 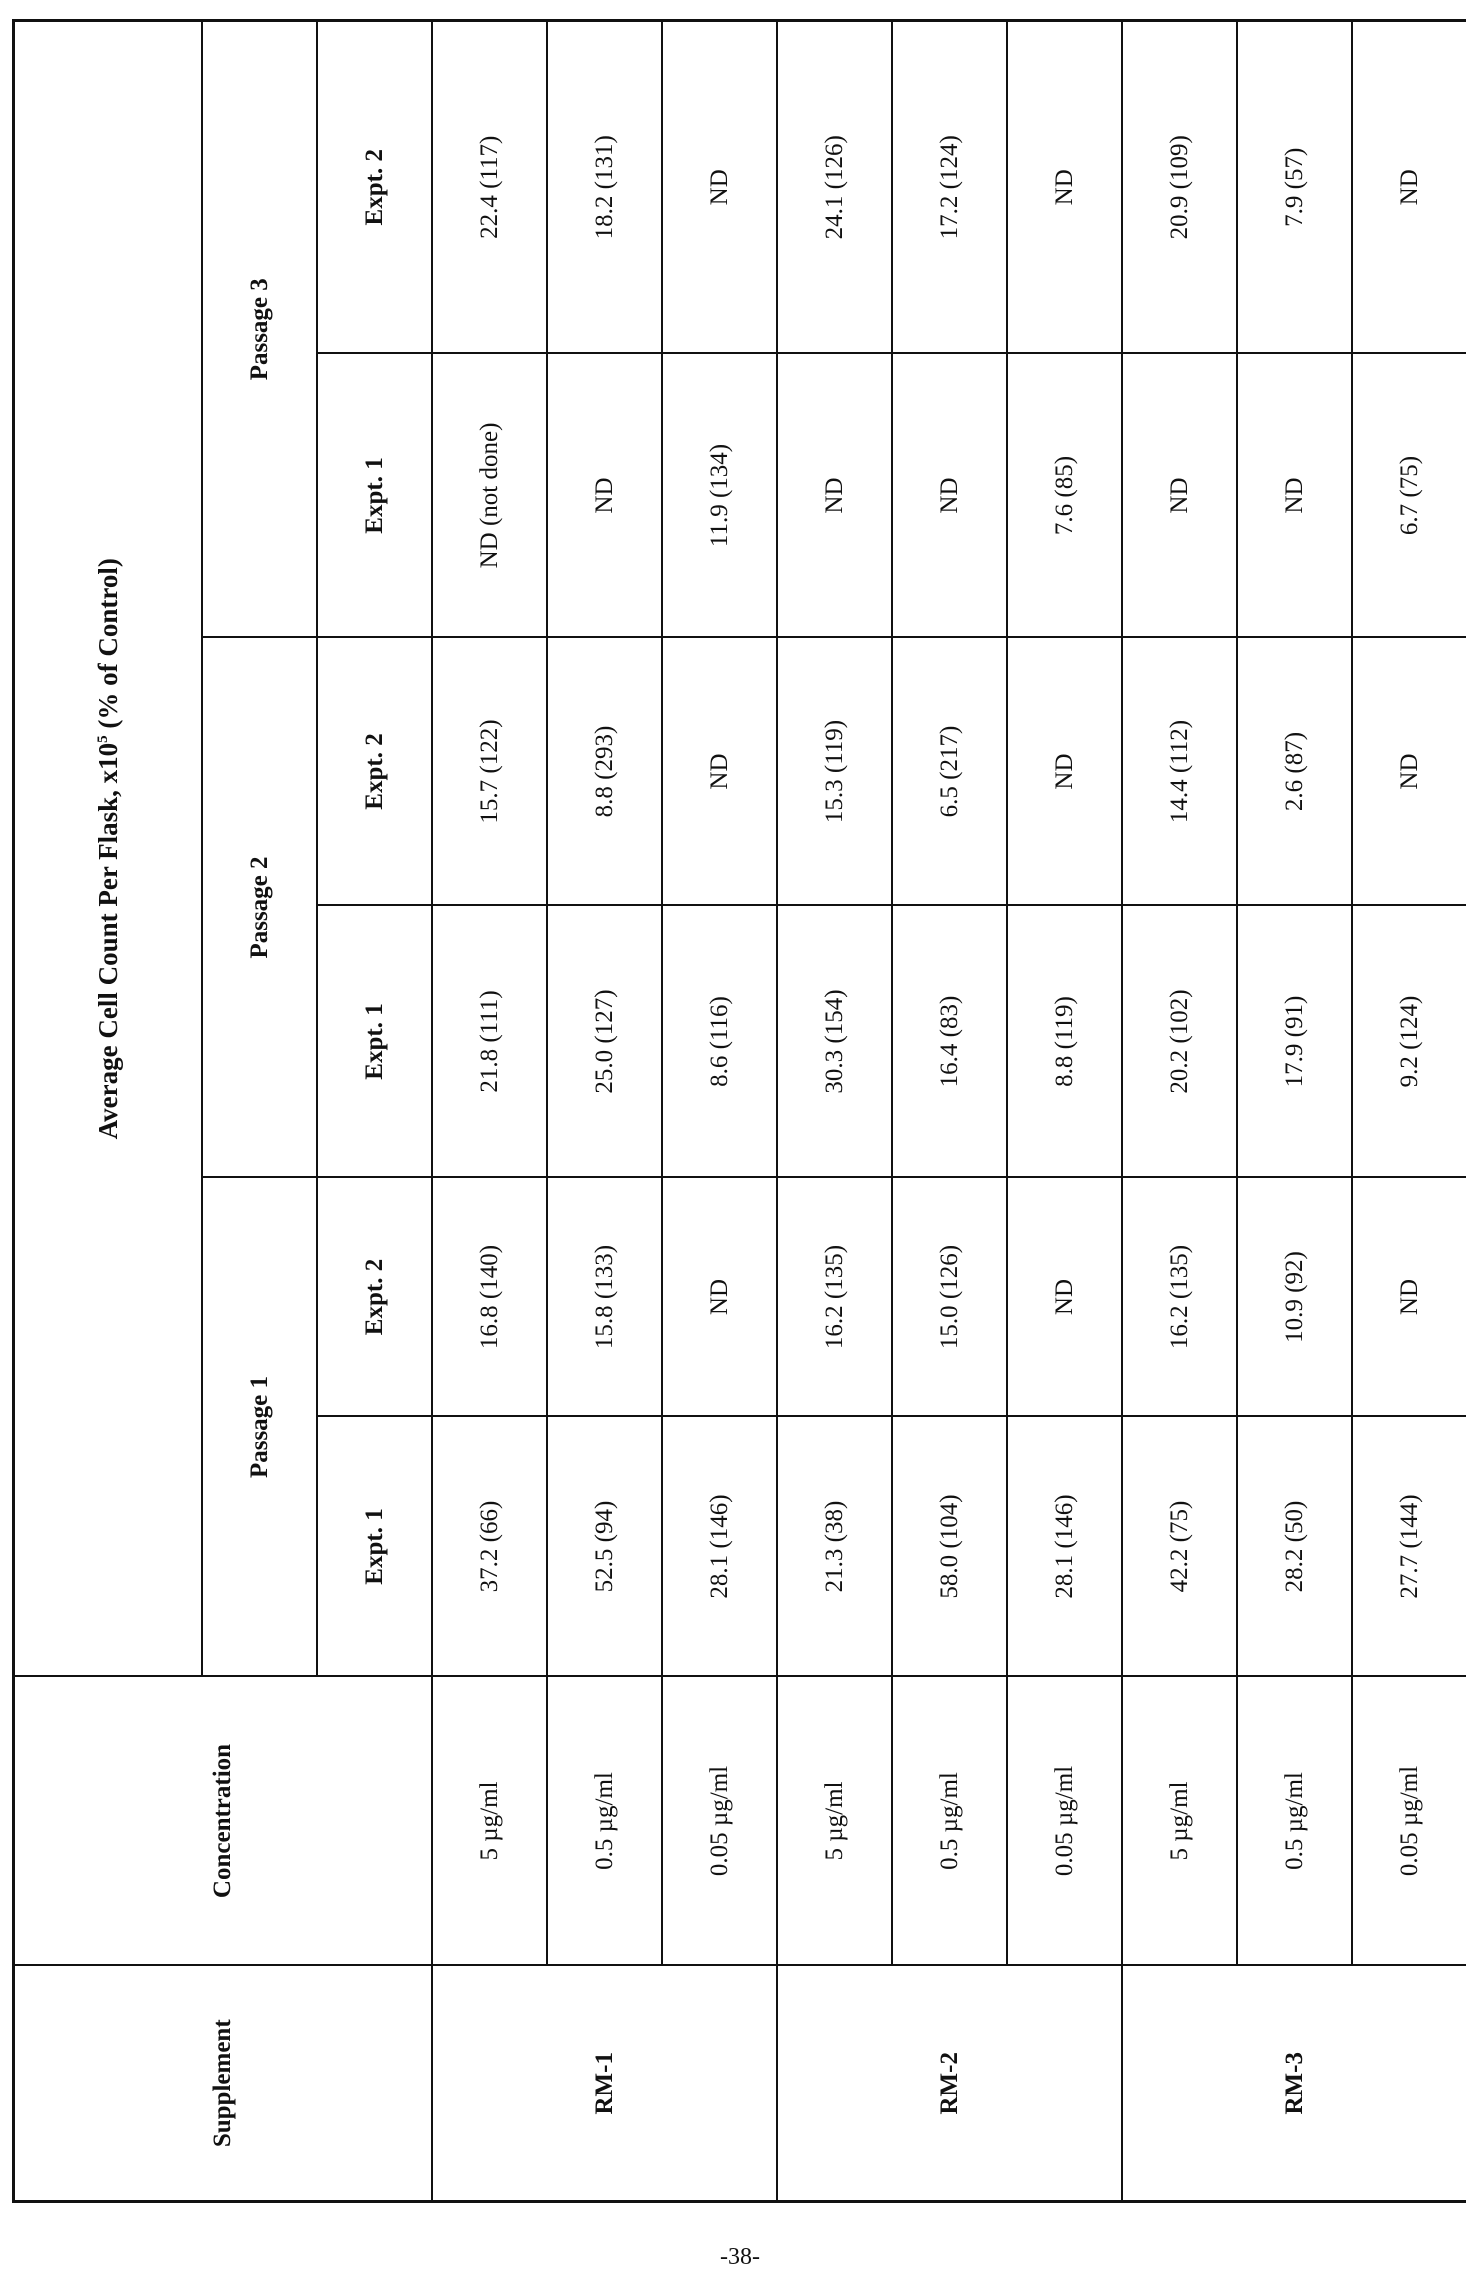 What do you see at coordinates (949, 1297) in the screenshot?
I see `value-cell: 15.0 (126)` at bounding box center [949, 1297].